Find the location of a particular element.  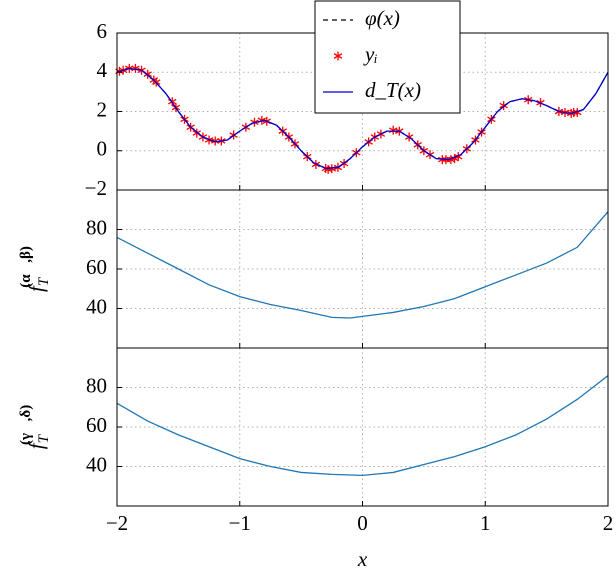

y-tick-label: 0 is located at coordinates (102, 149).